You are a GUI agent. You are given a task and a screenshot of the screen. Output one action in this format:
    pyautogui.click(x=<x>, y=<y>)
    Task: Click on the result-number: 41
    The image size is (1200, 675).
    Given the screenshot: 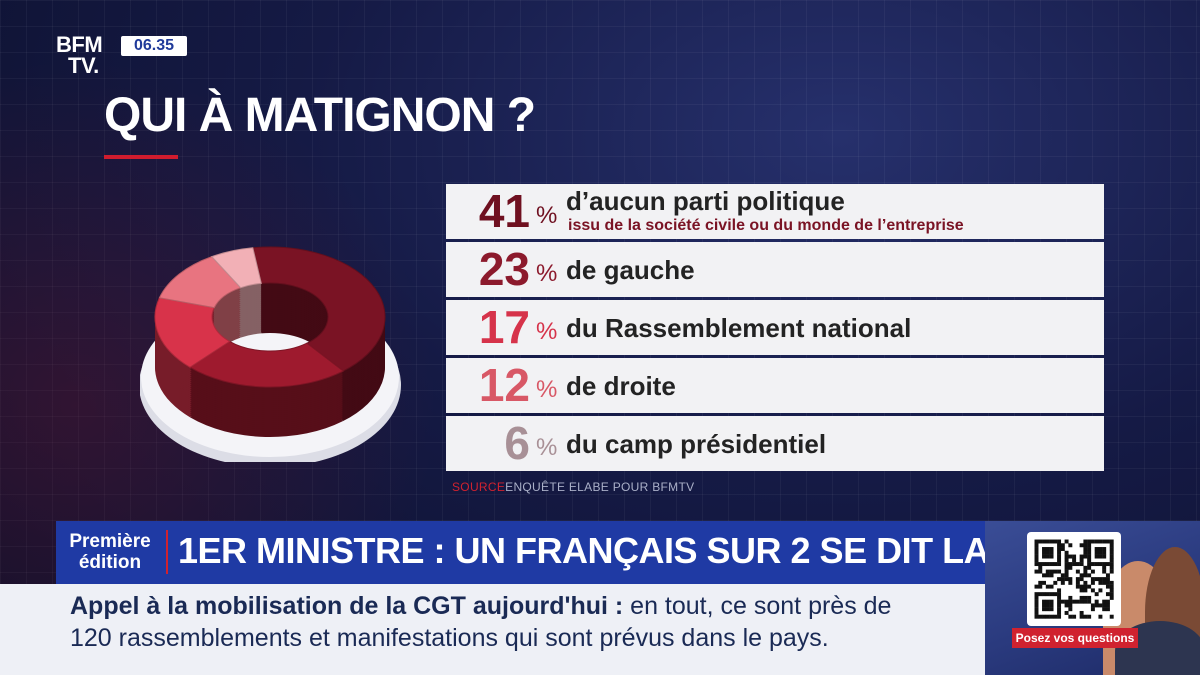 What is the action you would take?
    pyautogui.click(x=504, y=211)
    